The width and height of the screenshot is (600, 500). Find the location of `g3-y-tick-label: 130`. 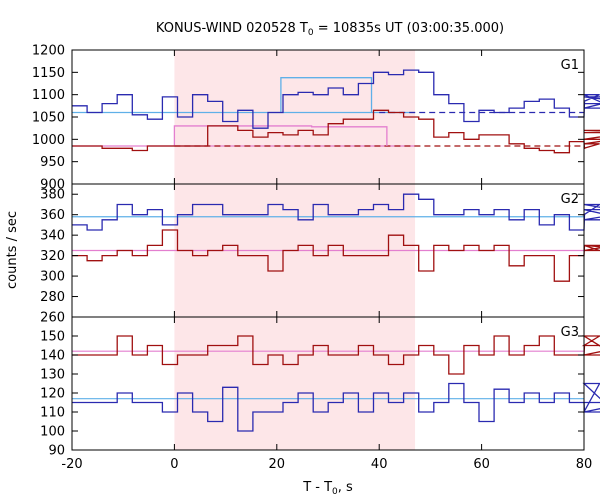

g3-y-tick-label: 130 is located at coordinates (52, 375).